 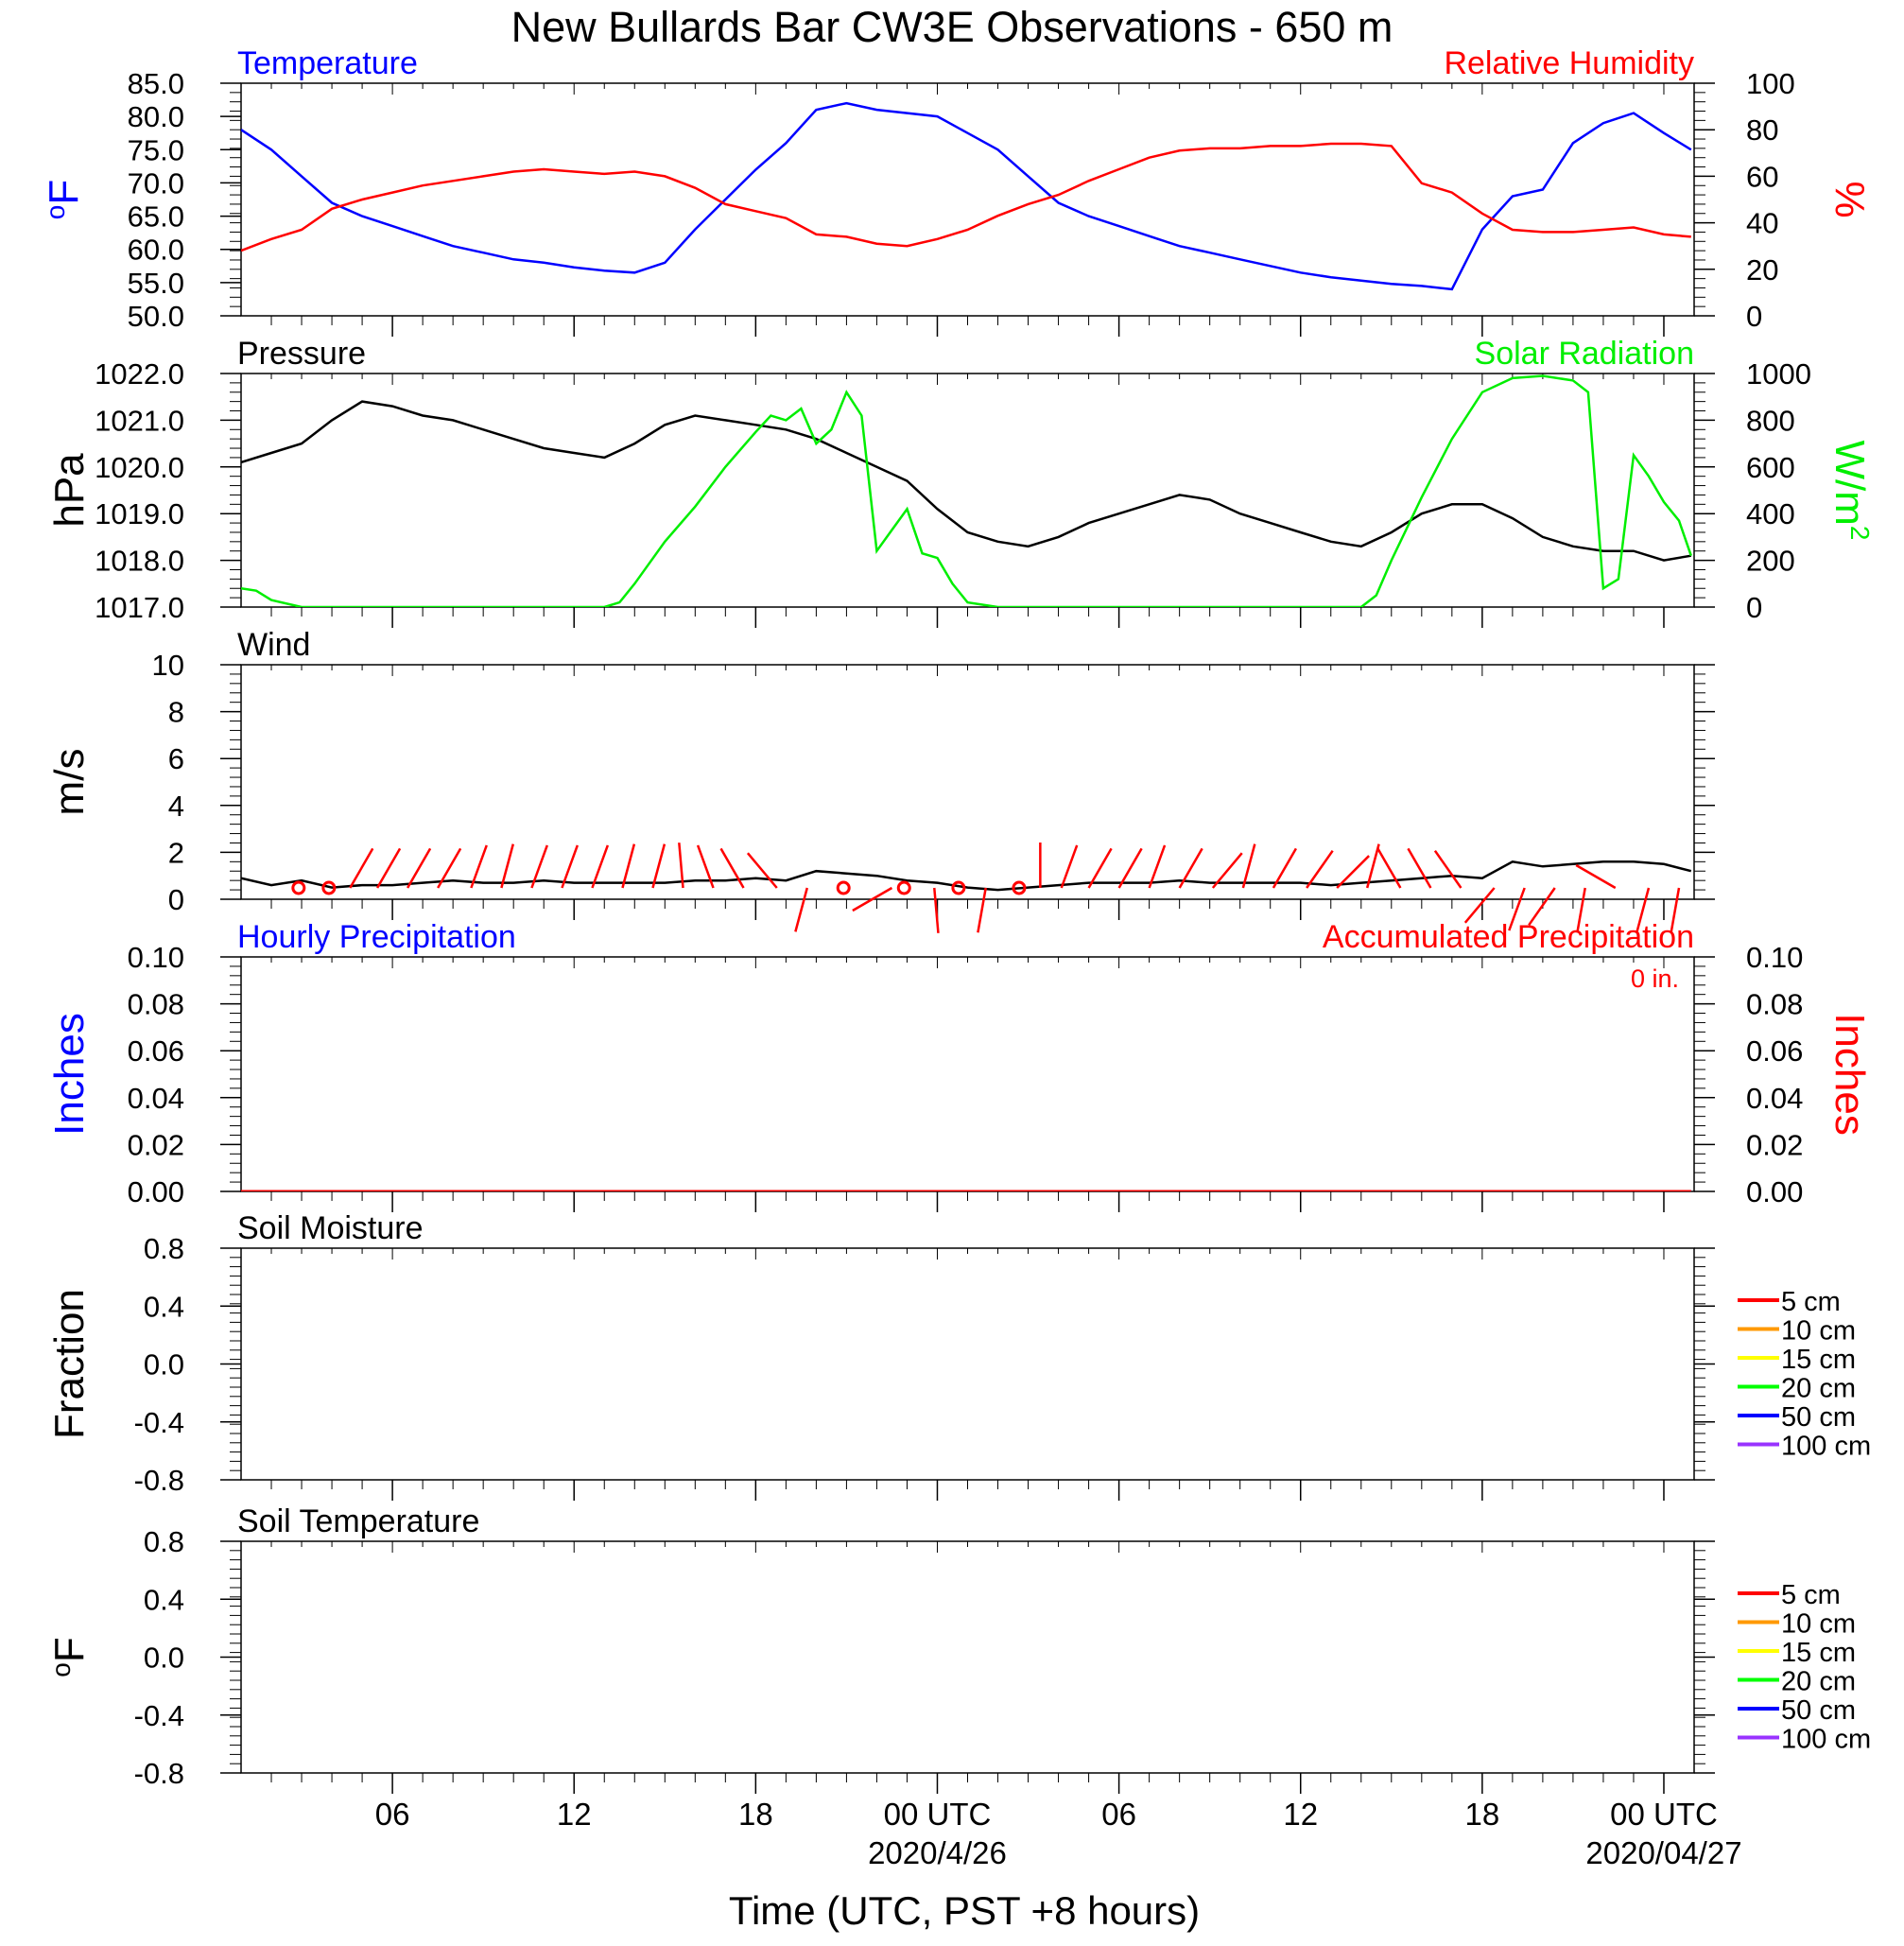 I want to click on y-tick-label-right: 200, so click(x=1770, y=561).